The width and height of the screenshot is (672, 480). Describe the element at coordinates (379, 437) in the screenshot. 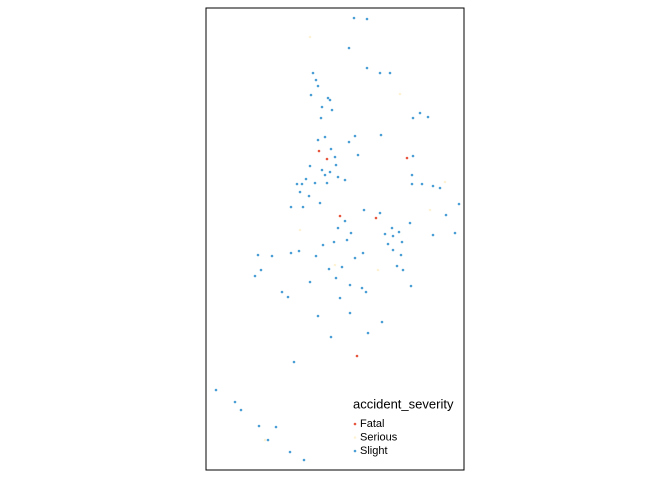

I see `legend-label: Serious` at that location.